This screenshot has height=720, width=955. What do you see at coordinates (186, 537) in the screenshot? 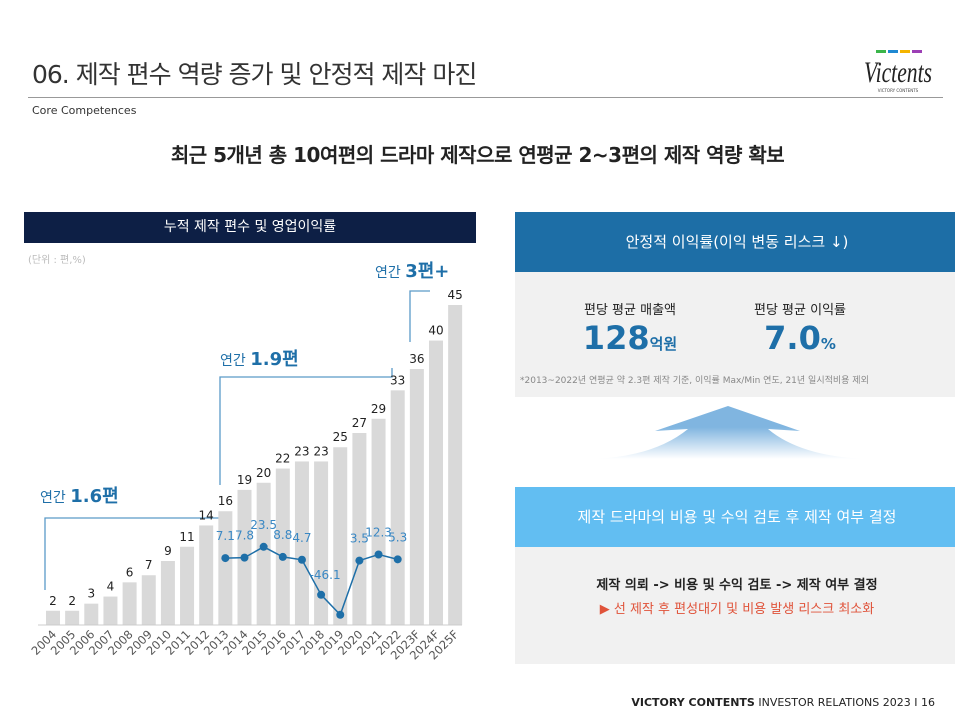
I see `bar-label-2011: 11` at bounding box center [186, 537].